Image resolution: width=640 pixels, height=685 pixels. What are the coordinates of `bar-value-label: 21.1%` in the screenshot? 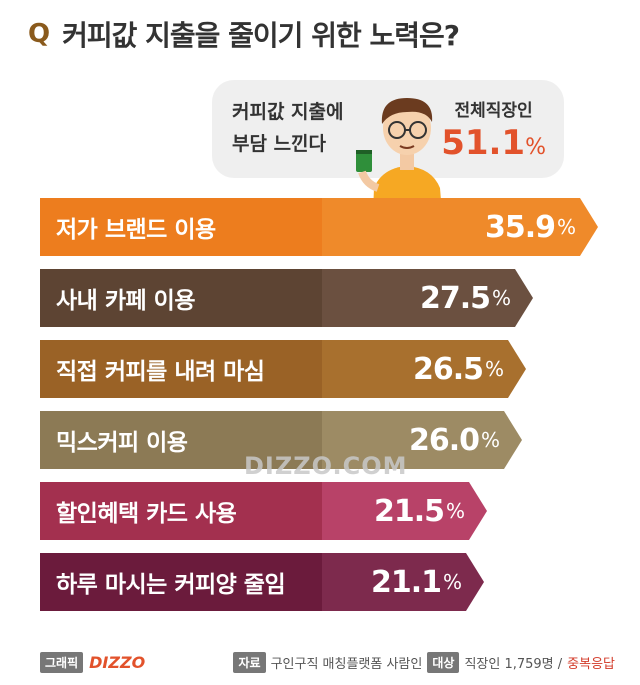 It's located at (416, 582).